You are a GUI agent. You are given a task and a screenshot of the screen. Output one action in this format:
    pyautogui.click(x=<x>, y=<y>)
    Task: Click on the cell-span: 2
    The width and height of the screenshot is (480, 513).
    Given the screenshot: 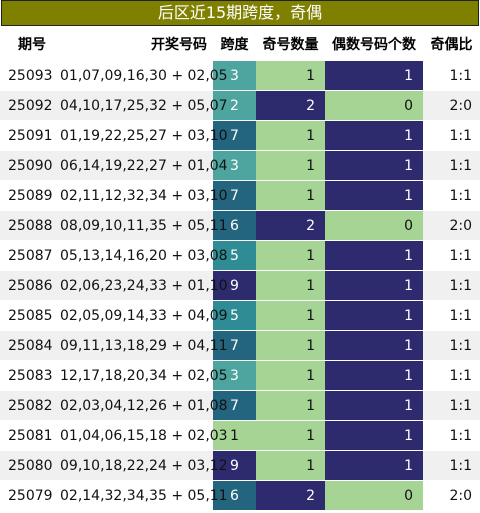 What is the action you would take?
    pyautogui.click(x=234, y=105)
    